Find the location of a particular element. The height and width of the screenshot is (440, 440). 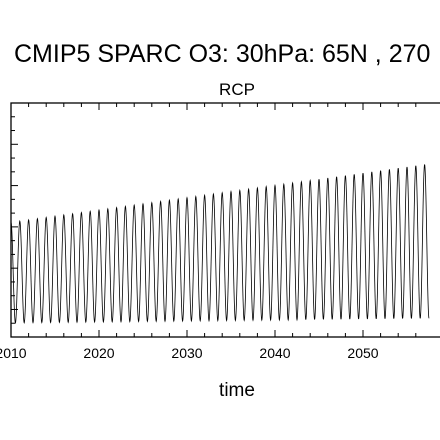

chart-title: CMIP5 SPARC O3: 30hPa: 65N , 270 is located at coordinates (222, 54).